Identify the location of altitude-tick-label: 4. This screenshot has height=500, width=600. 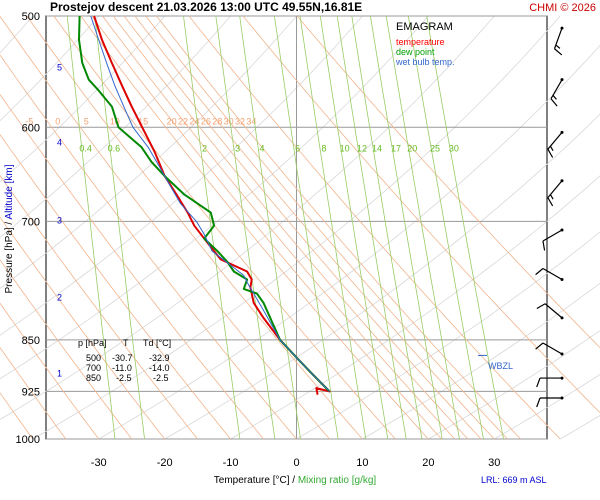
(59, 142).